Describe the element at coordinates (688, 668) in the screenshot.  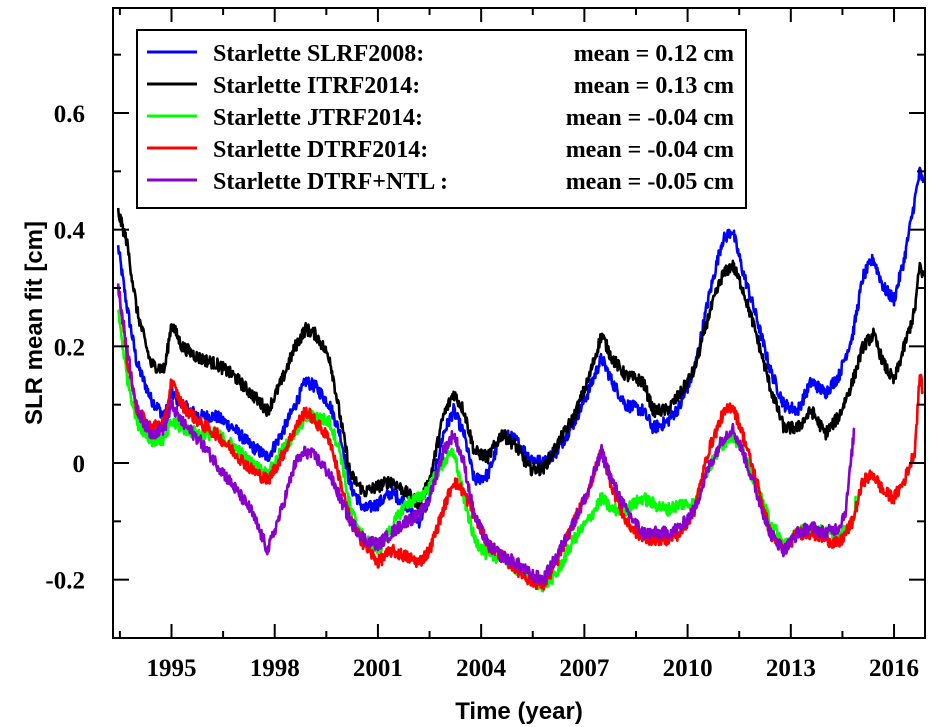
I see `x-tick-label: 2010` at that location.